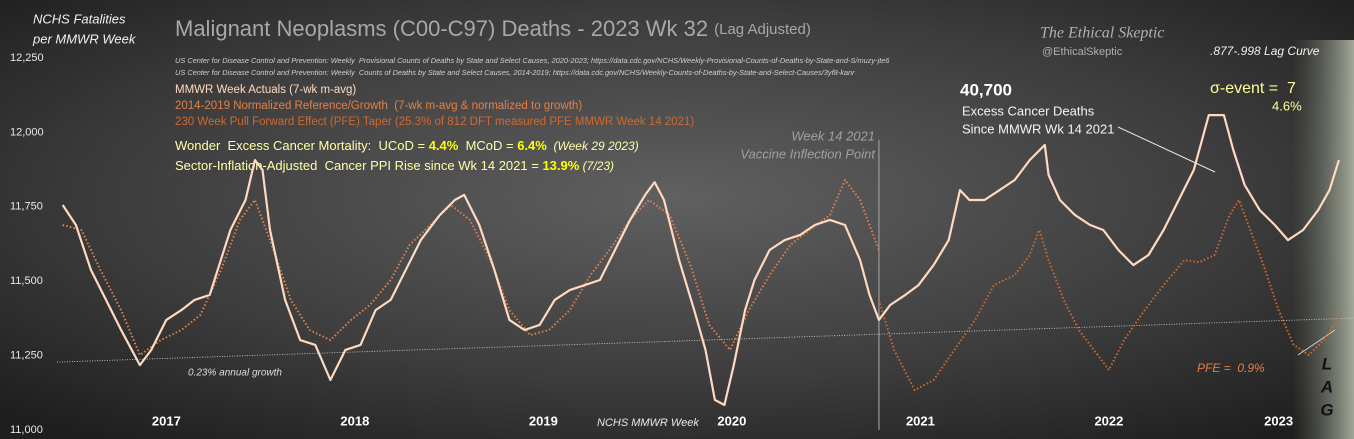 This screenshot has width=1354, height=439. What do you see at coordinates (265, 90) in the screenshot?
I see `legend-entry: MMWR Week Actuals (7-wk m-avg)` at bounding box center [265, 90].